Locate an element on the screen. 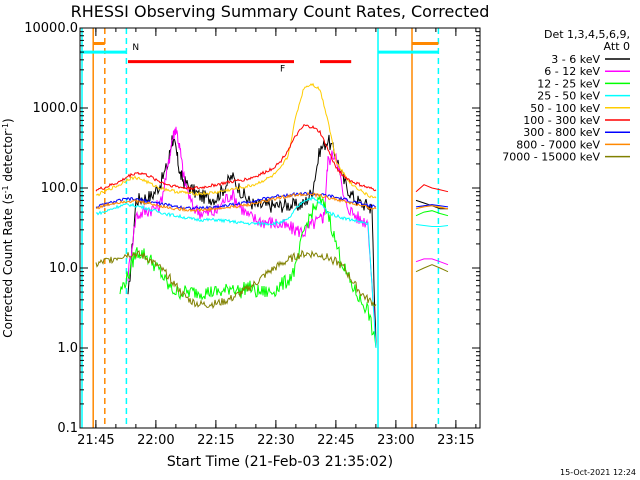 Image resolution: width=640 pixels, height=480 pixels. x-tick-label-6: 23:15 is located at coordinates (455, 440).